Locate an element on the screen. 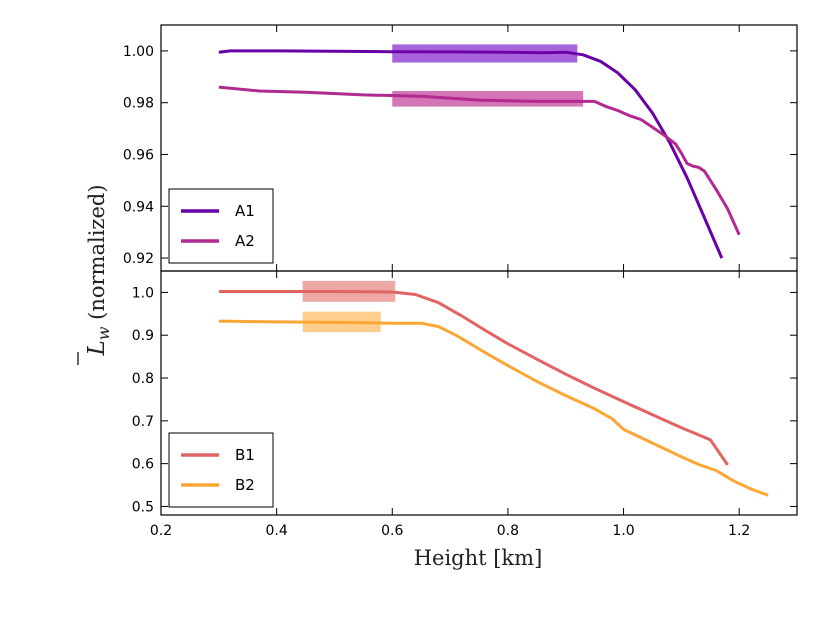  x-axis-title: Height [km] is located at coordinates (478, 558).